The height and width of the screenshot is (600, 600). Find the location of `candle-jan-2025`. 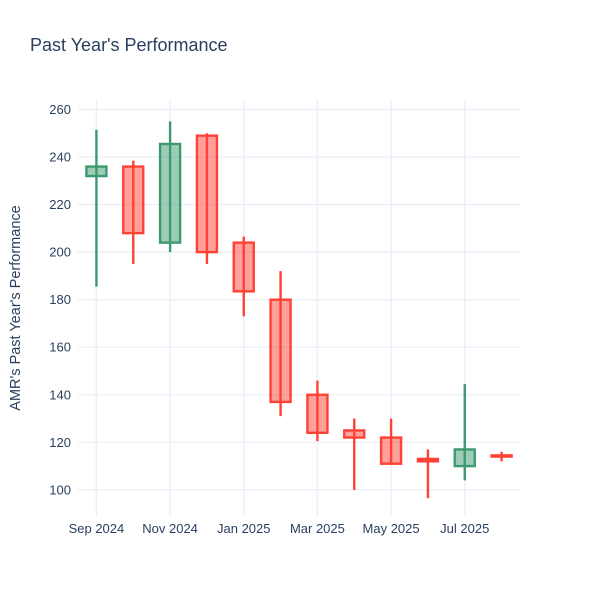

candle-jan-2025 is located at coordinates (243, 276).